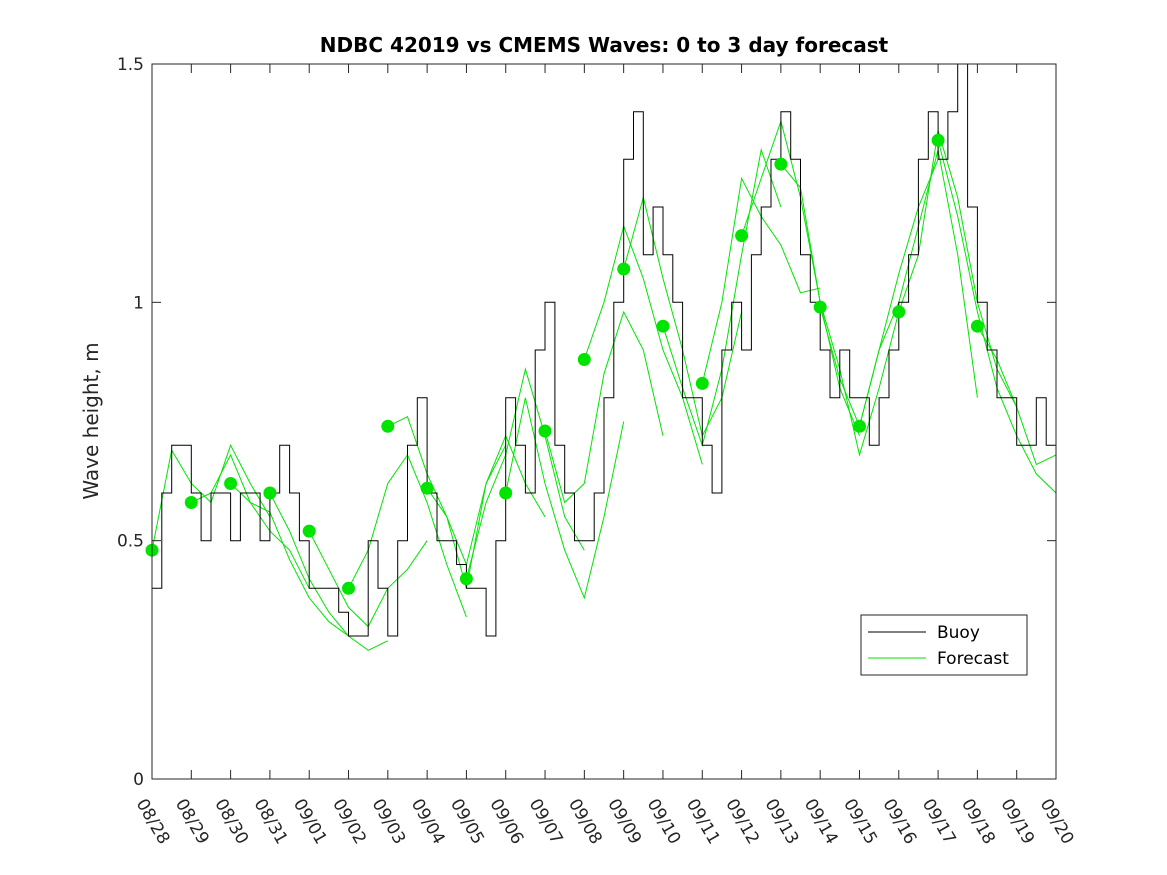  I want to click on legend-box, so click(944, 645).